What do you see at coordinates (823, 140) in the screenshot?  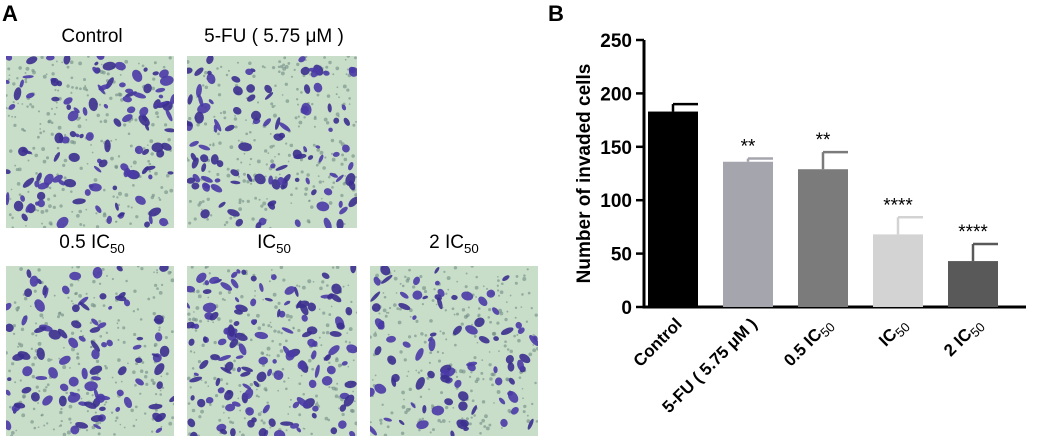 I see `significance-label-2: **` at bounding box center [823, 140].